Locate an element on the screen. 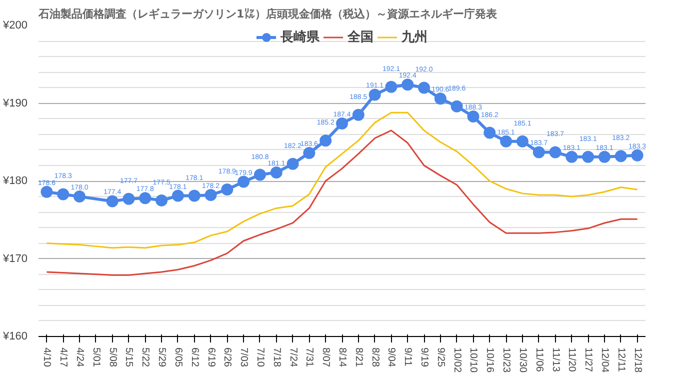 Image resolution: width=680 pixels, height=382 pixels. x-tick-label: 11/13 is located at coordinates (555, 360).